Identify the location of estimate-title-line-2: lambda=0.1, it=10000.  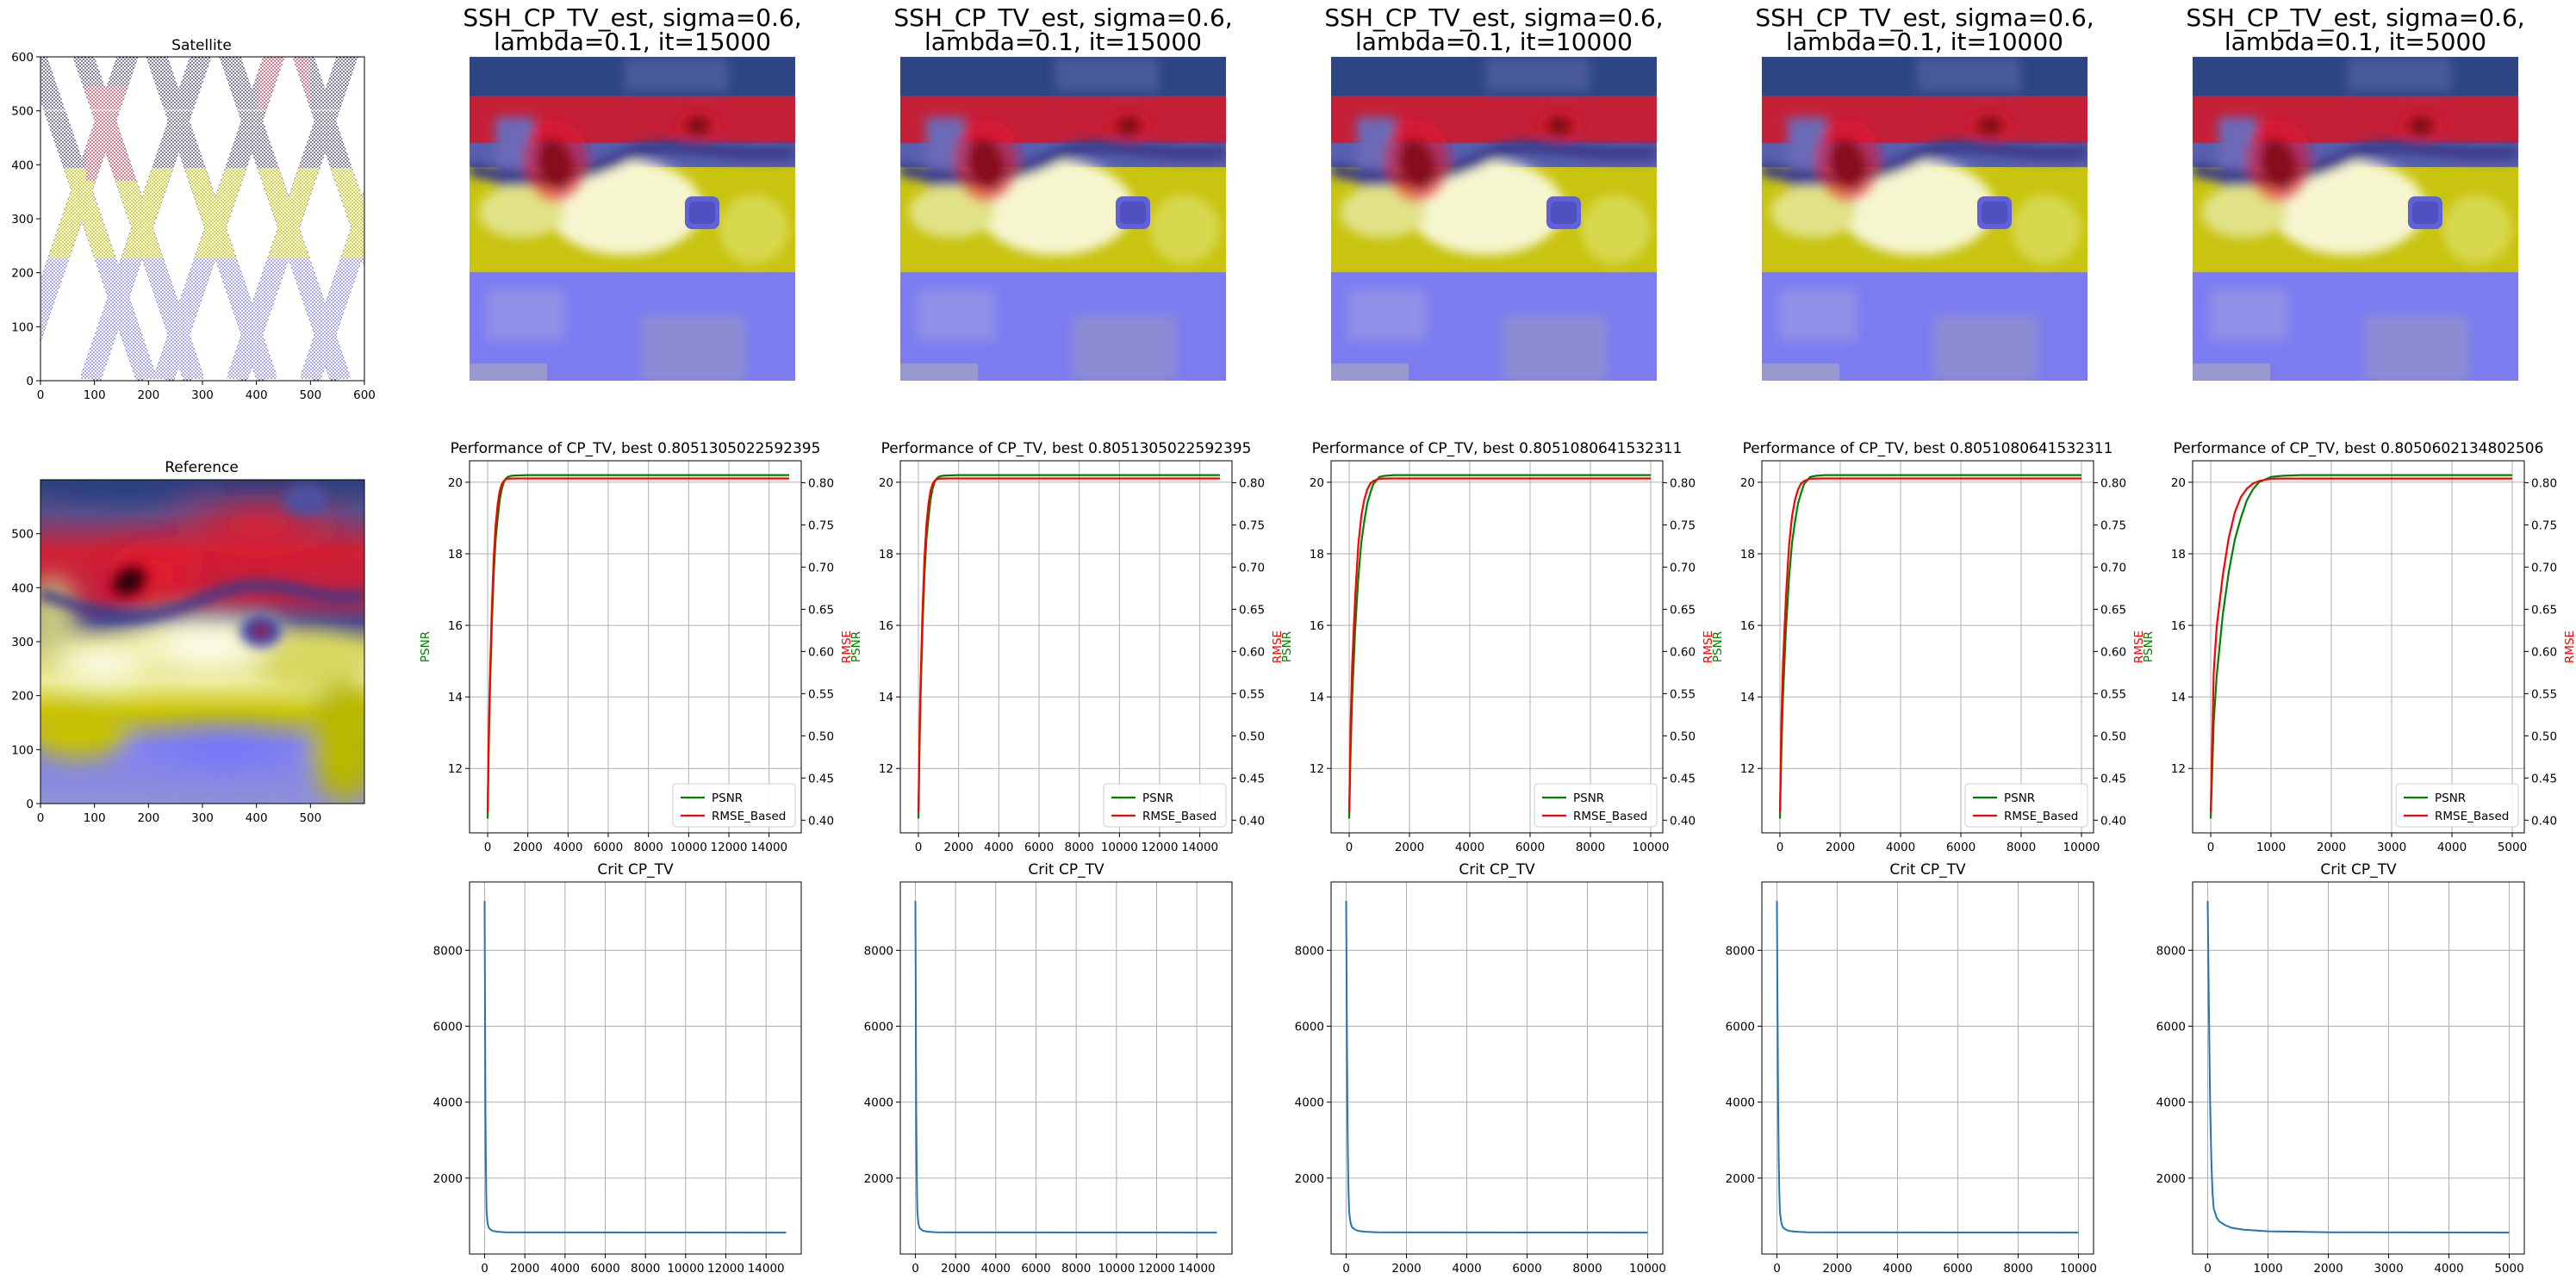
(1494, 42).